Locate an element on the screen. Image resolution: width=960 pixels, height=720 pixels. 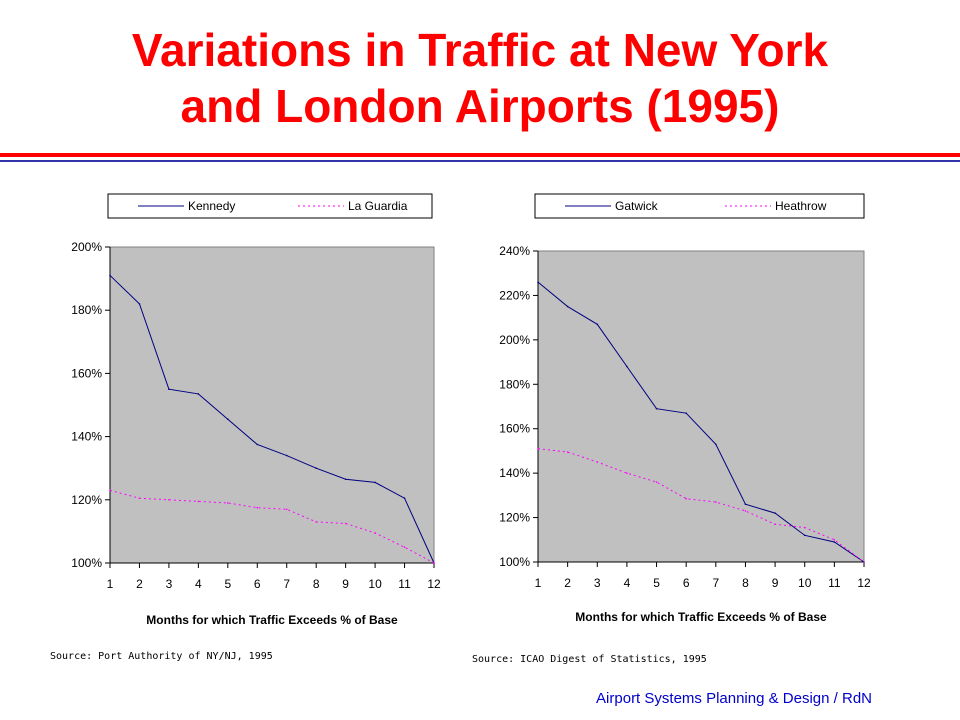
london-x-tick-label: 3 is located at coordinates (597, 583).